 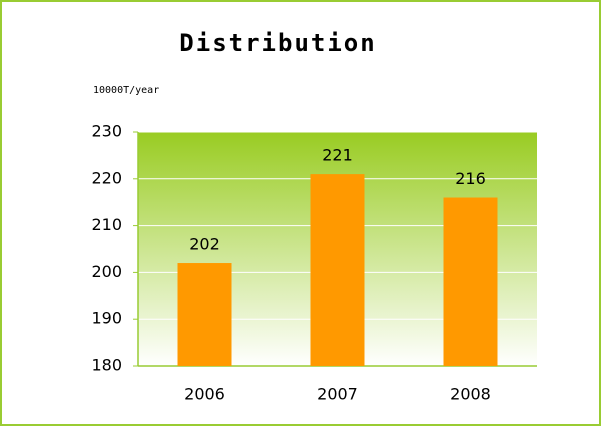 What do you see at coordinates (470, 178) in the screenshot?
I see `data-label: 216` at bounding box center [470, 178].